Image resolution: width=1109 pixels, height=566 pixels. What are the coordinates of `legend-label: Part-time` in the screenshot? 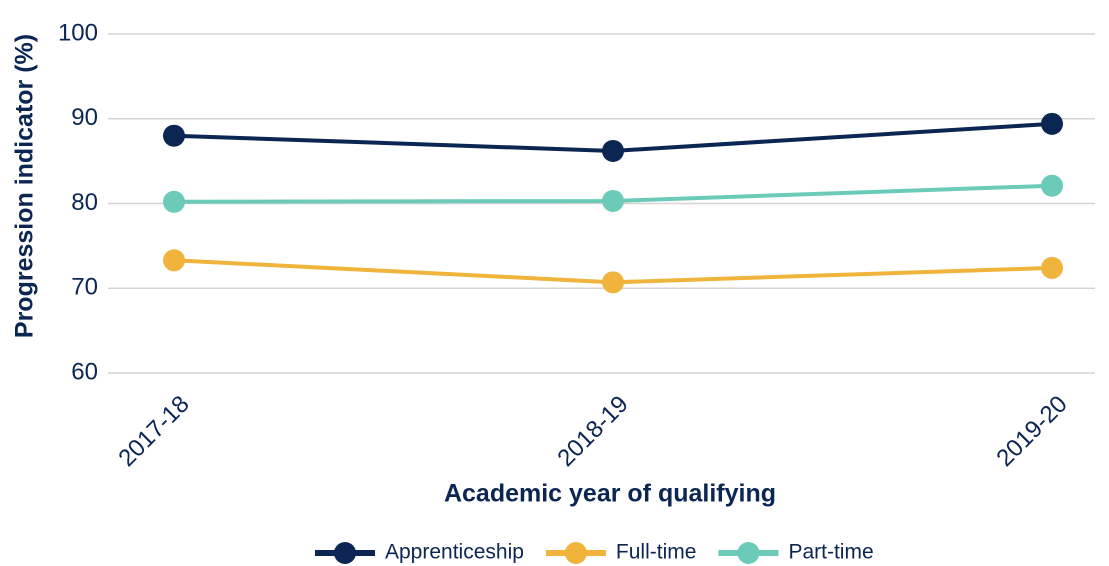 It's located at (830, 552).